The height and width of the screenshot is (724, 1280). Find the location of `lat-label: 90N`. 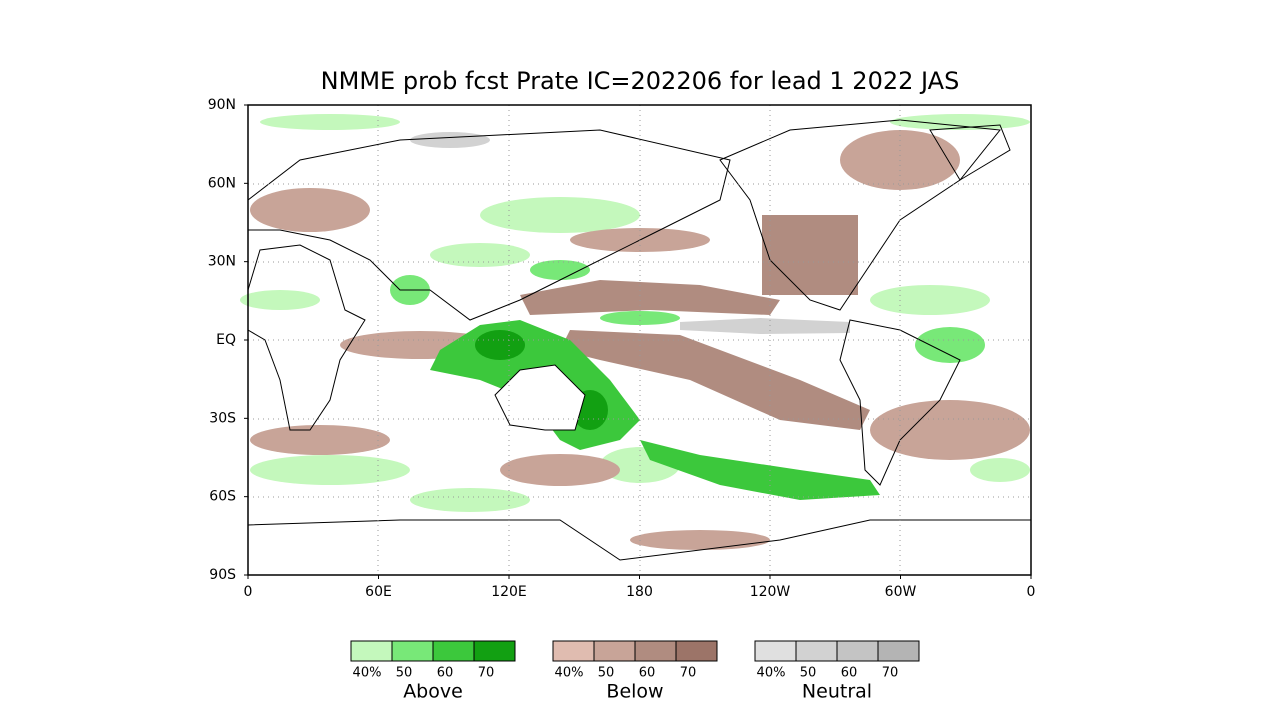

lat-label: 90N is located at coordinates (222, 105).